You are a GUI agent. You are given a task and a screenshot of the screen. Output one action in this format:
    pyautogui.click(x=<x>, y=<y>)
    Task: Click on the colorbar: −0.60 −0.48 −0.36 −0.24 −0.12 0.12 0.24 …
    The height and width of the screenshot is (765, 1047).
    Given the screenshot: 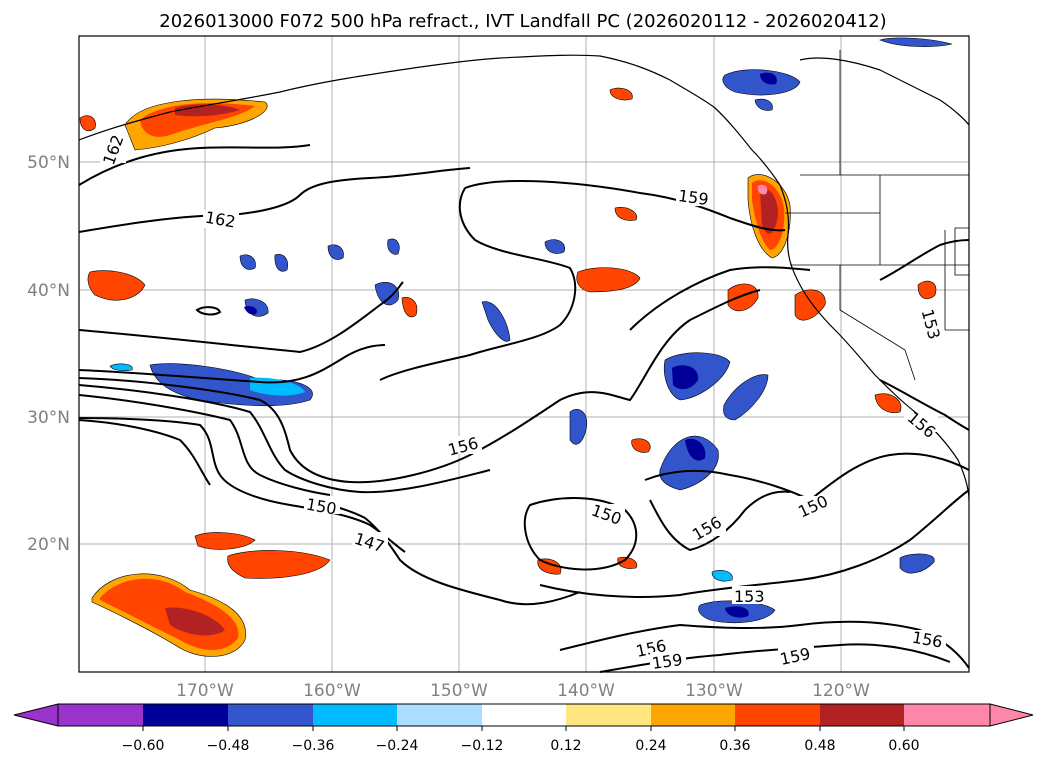 What is the action you would take?
    pyautogui.click(x=523, y=728)
    